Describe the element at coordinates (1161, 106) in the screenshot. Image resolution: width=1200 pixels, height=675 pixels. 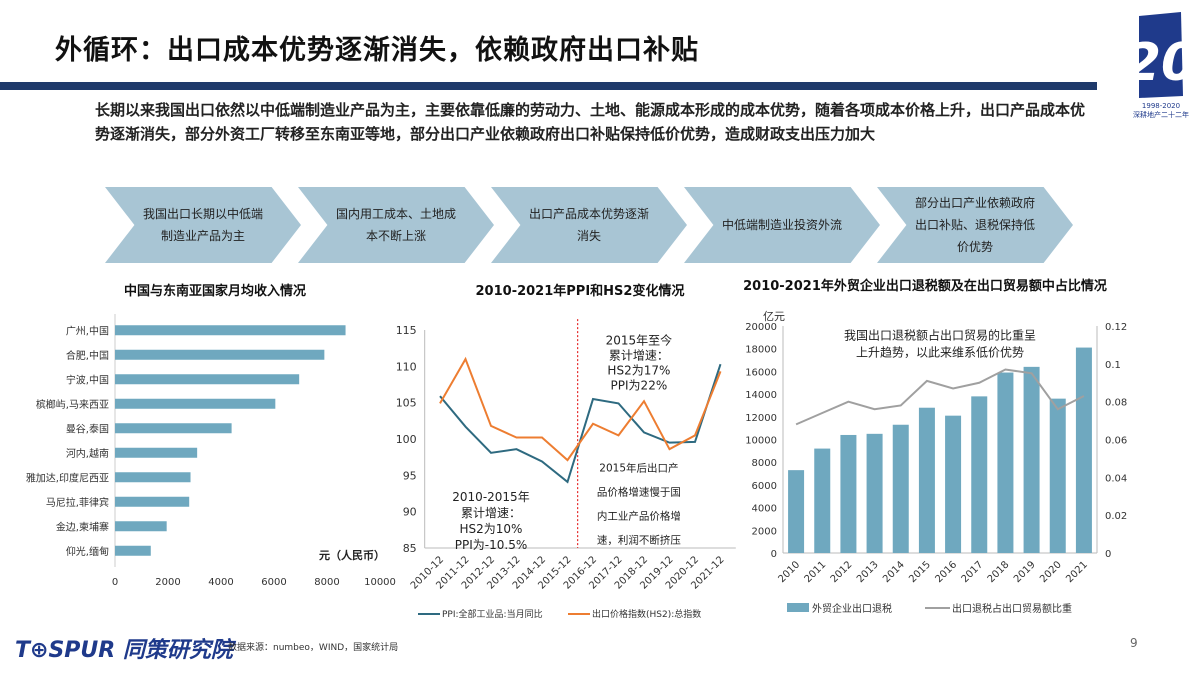
I see `logo-years: 1998-2020` at that location.